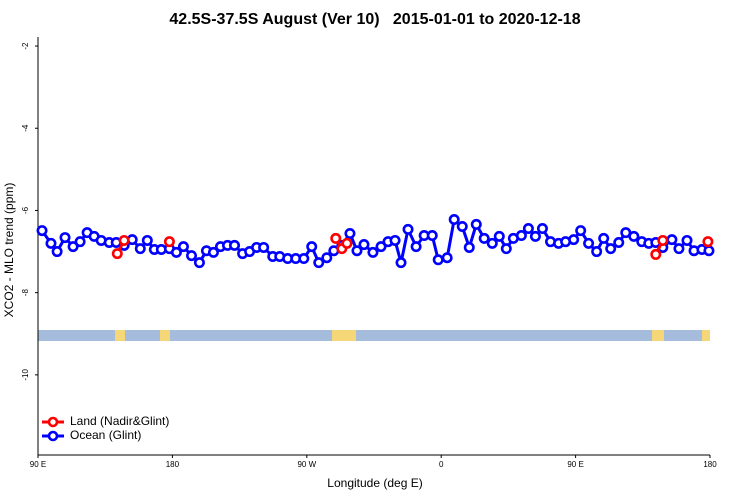 This screenshot has width=750, height=500. I want to click on ocean-band, so click(374, 335).